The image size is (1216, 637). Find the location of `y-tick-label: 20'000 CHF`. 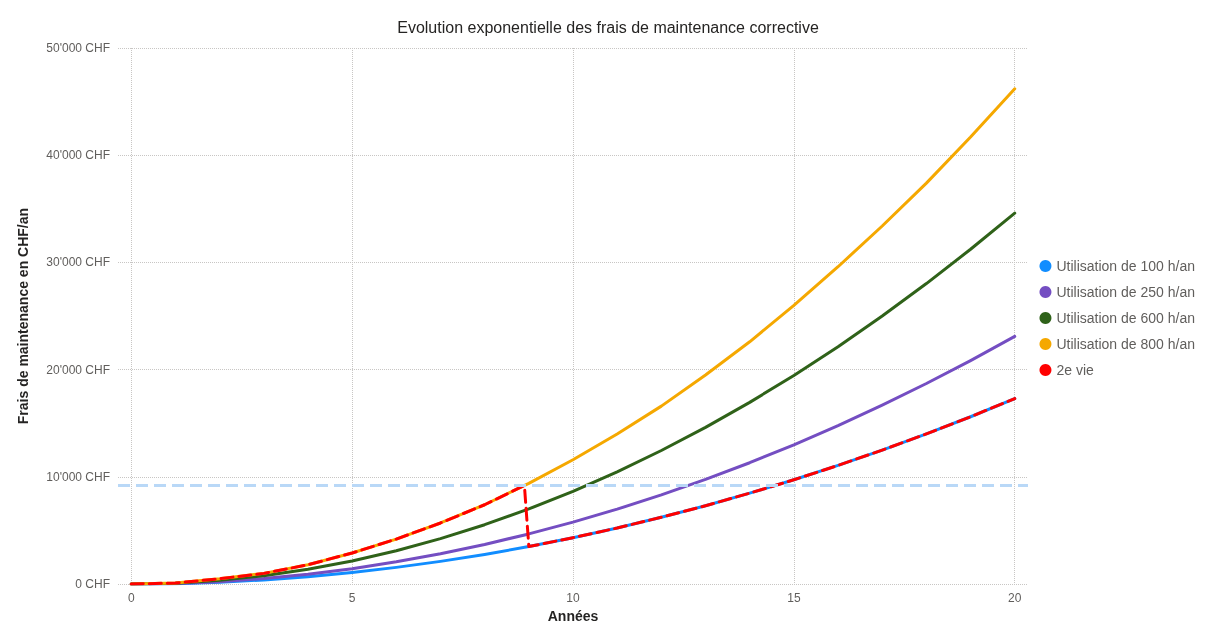

y-tick-label: 20'000 CHF is located at coordinates (78, 369).